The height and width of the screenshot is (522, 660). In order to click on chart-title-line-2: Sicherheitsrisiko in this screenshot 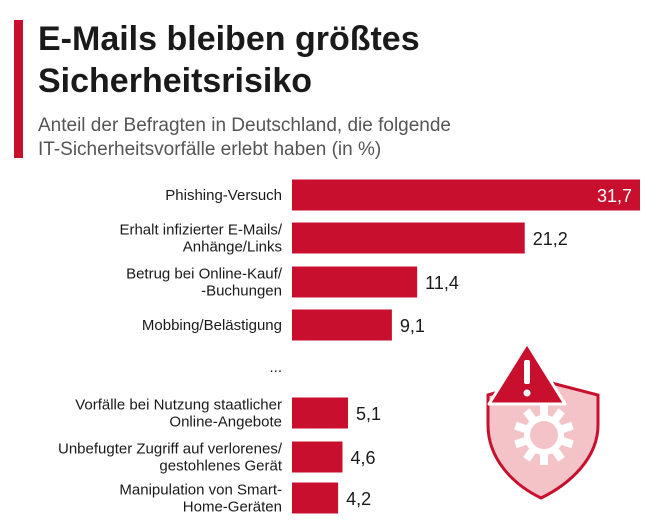, I will do `click(175, 81)`.